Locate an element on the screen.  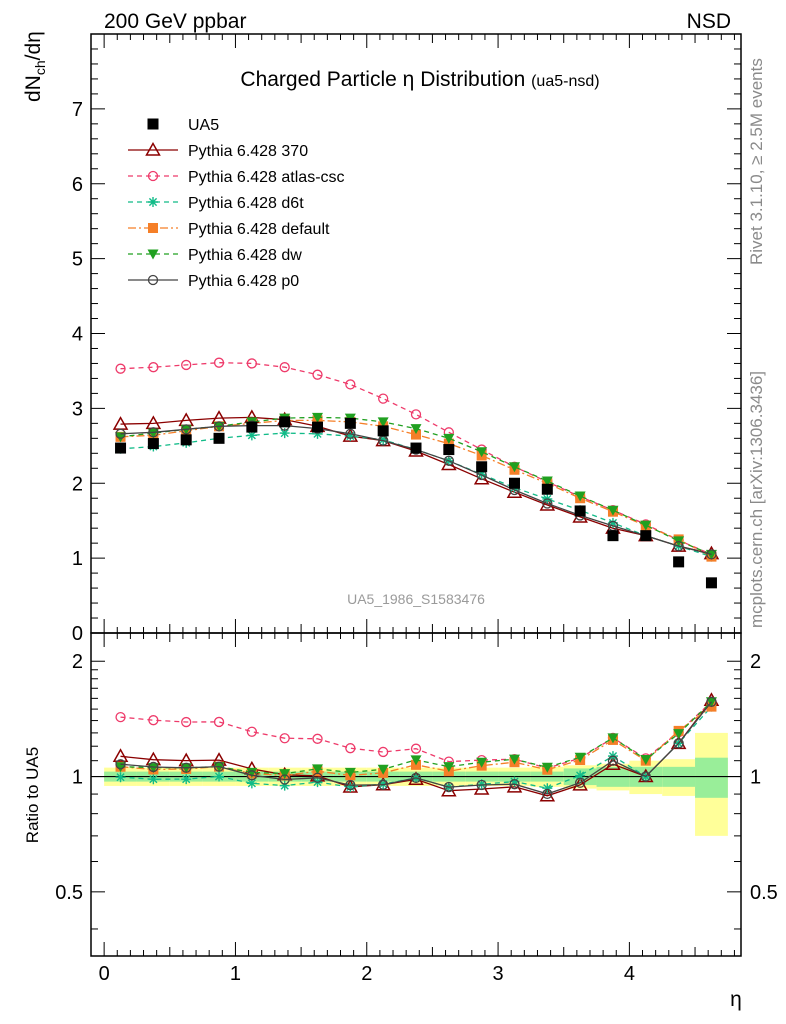
y-tick-label: 3 is located at coordinates (77, 409).